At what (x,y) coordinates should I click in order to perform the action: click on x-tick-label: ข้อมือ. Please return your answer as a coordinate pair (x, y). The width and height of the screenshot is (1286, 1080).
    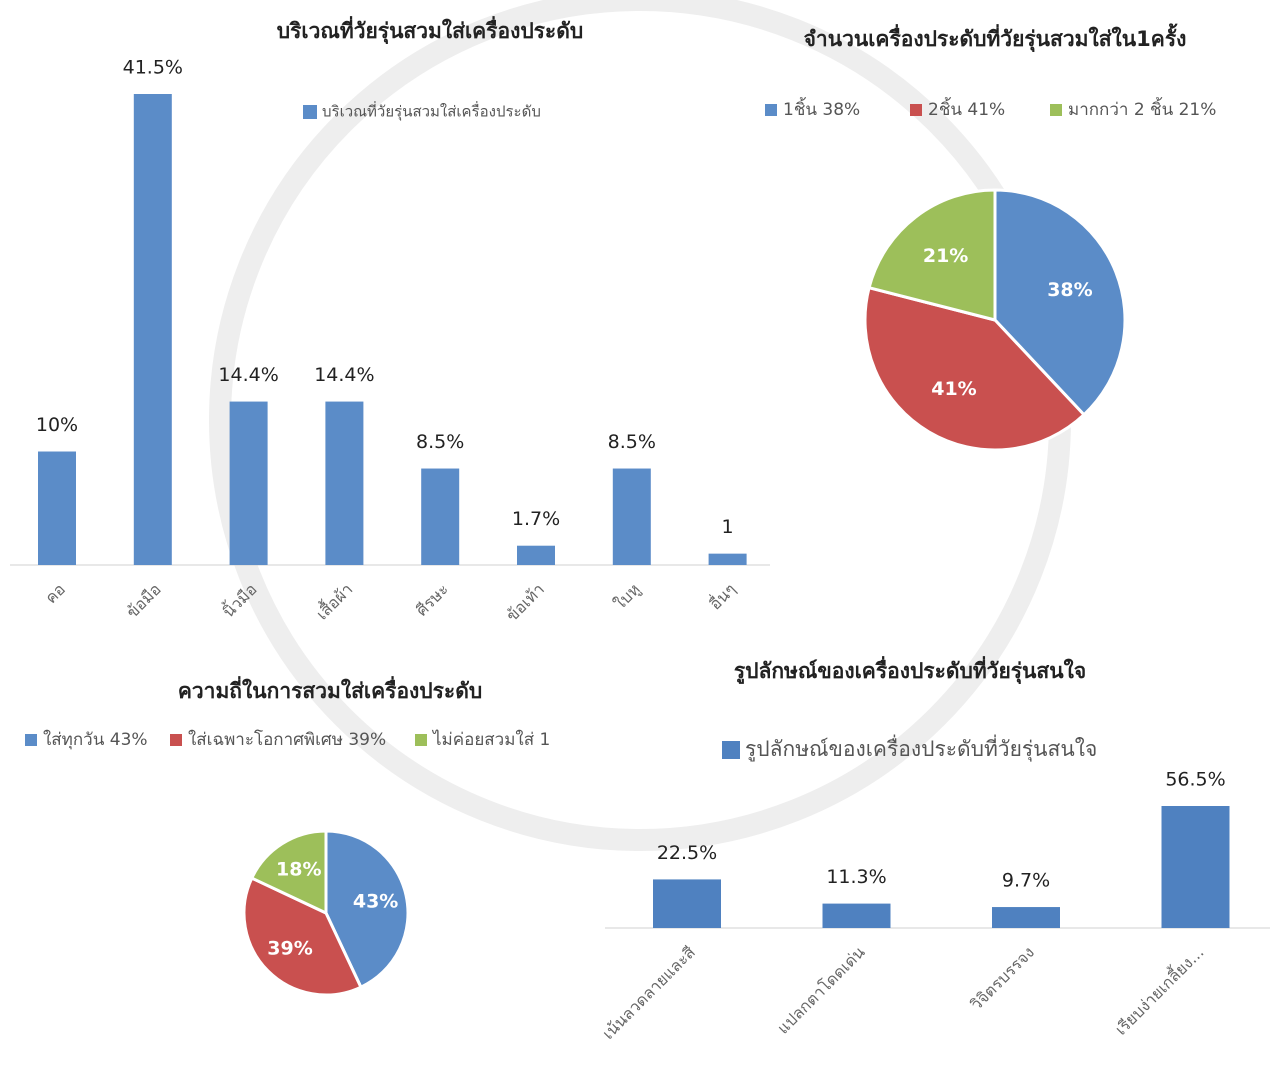
    Looking at the image, I should click on (144, 601).